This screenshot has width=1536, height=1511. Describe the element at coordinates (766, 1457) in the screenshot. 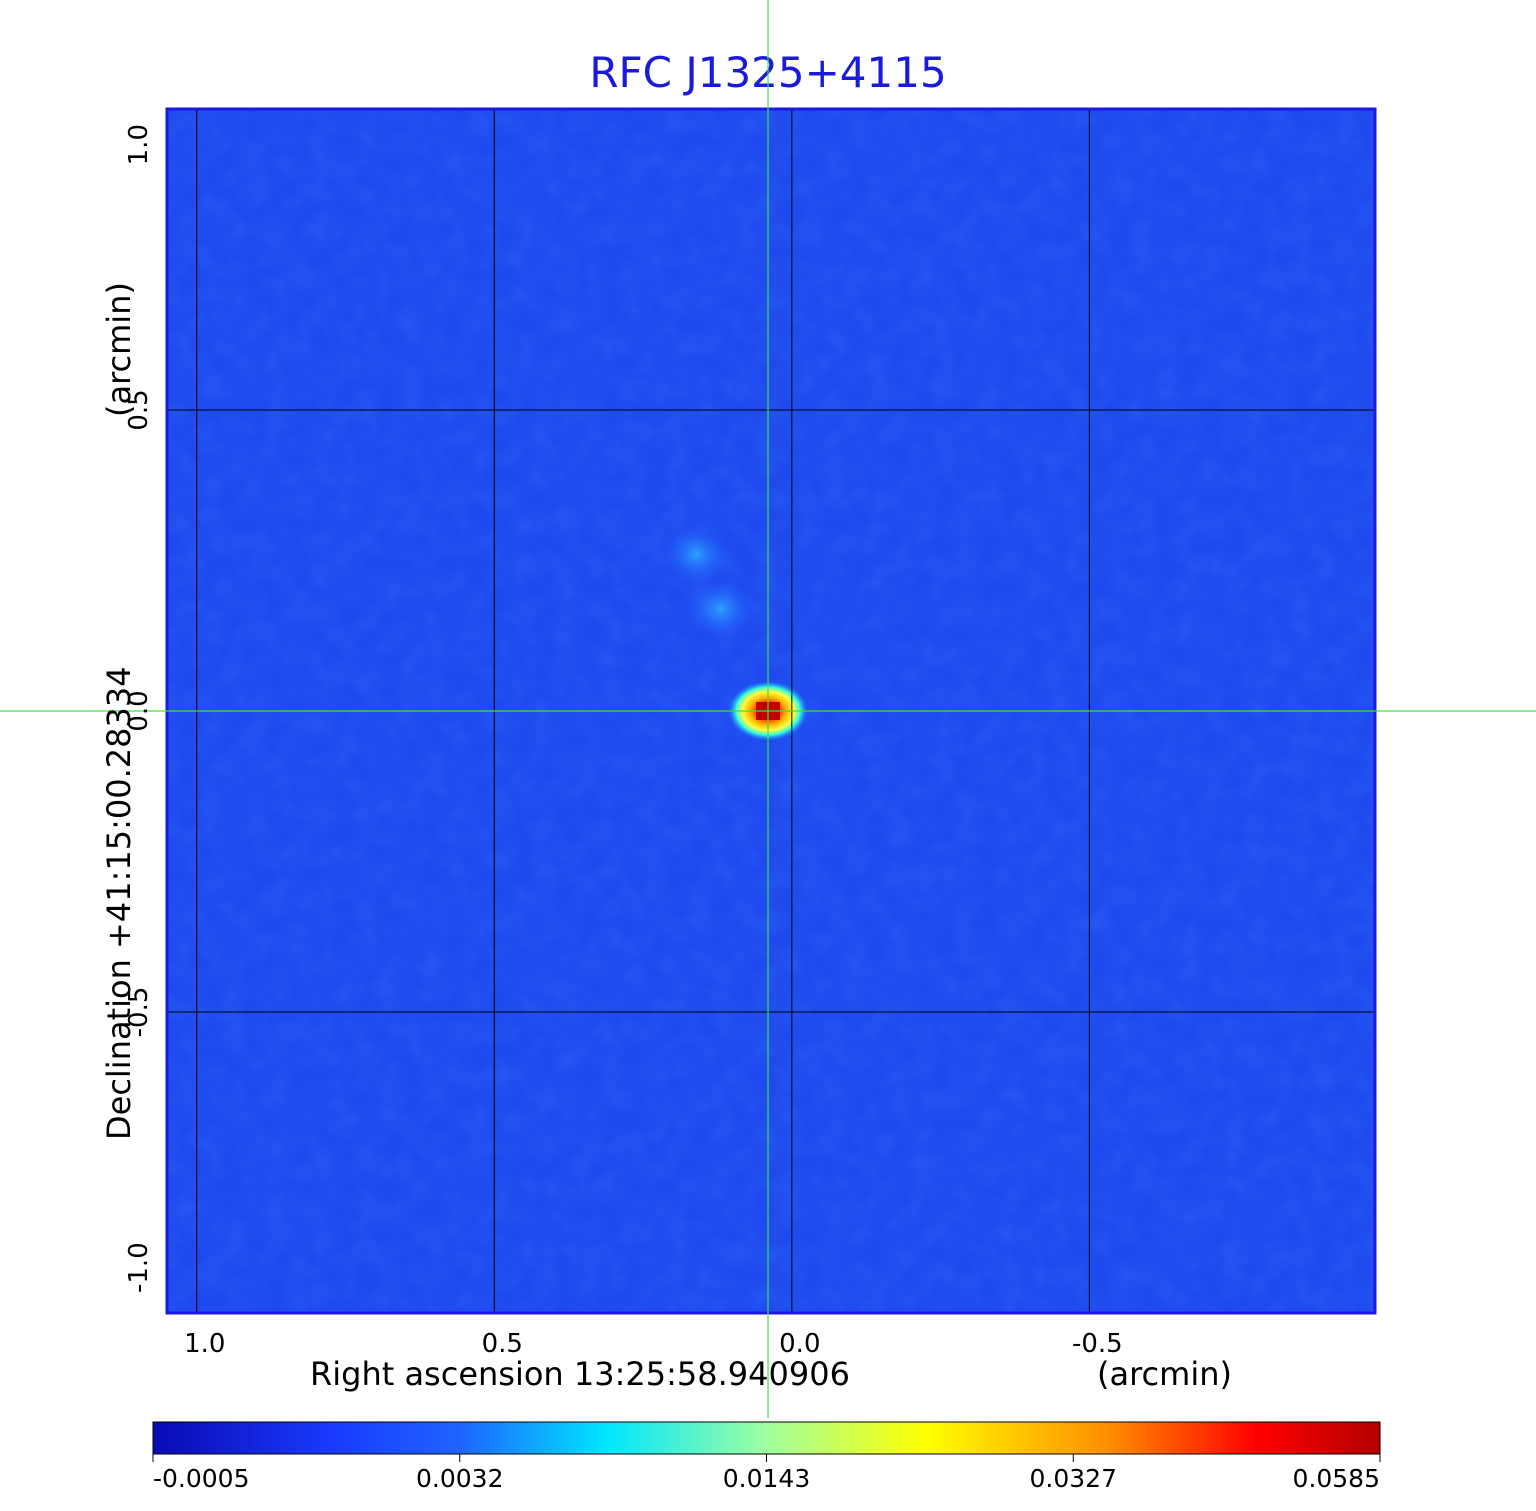

I see `colorbar: -0.0005 0.0032 0.0143 0.0327 0.0585` at that location.